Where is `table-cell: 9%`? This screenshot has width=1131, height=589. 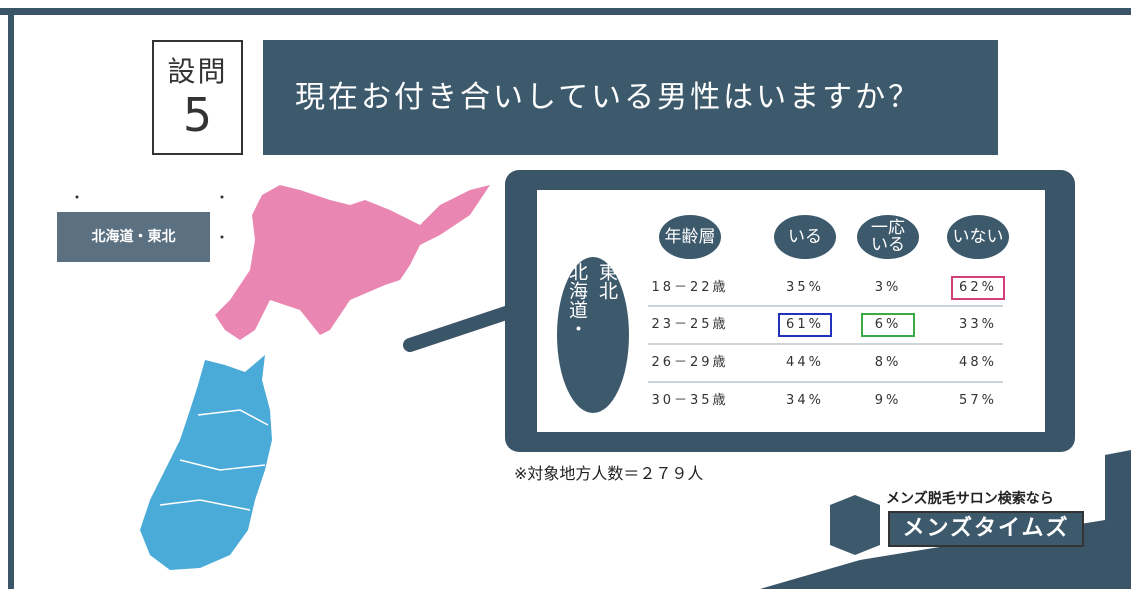
table-cell: 9% is located at coordinates (888, 400).